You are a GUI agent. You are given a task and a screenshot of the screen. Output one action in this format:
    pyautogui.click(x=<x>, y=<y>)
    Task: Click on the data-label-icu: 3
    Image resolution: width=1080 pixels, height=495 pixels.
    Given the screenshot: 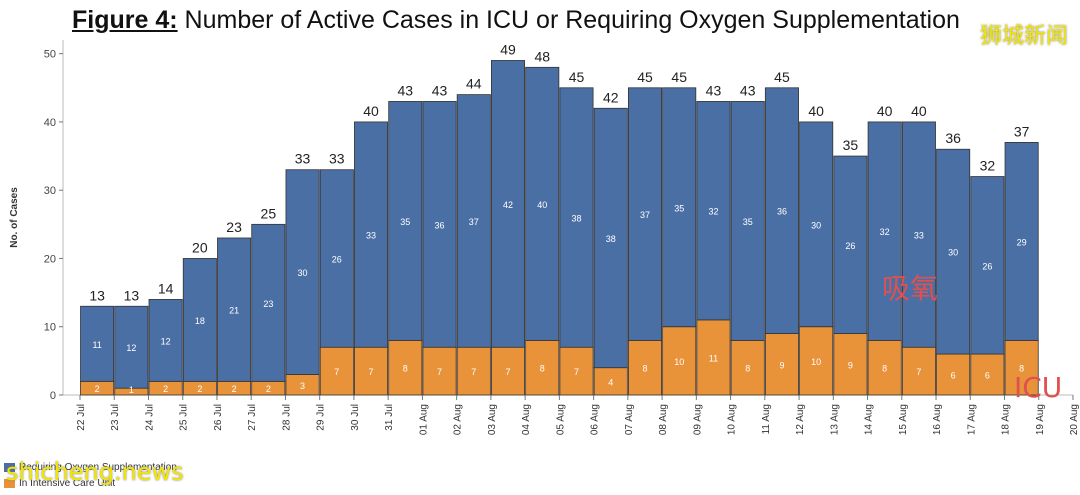 What is the action you would take?
    pyautogui.click(x=302, y=386)
    